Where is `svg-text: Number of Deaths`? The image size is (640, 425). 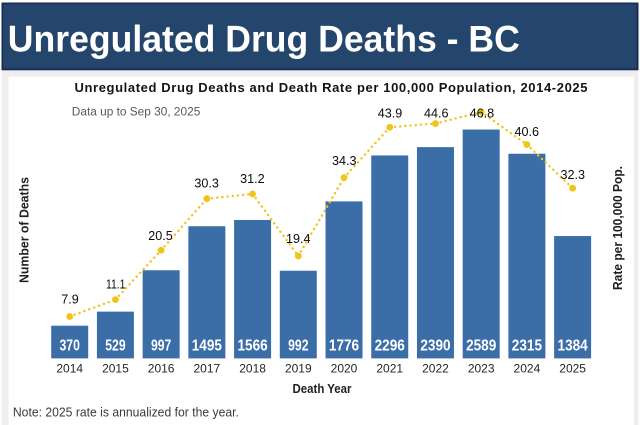
svg-text: Number of Deaths is located at coordinates (24, 230).